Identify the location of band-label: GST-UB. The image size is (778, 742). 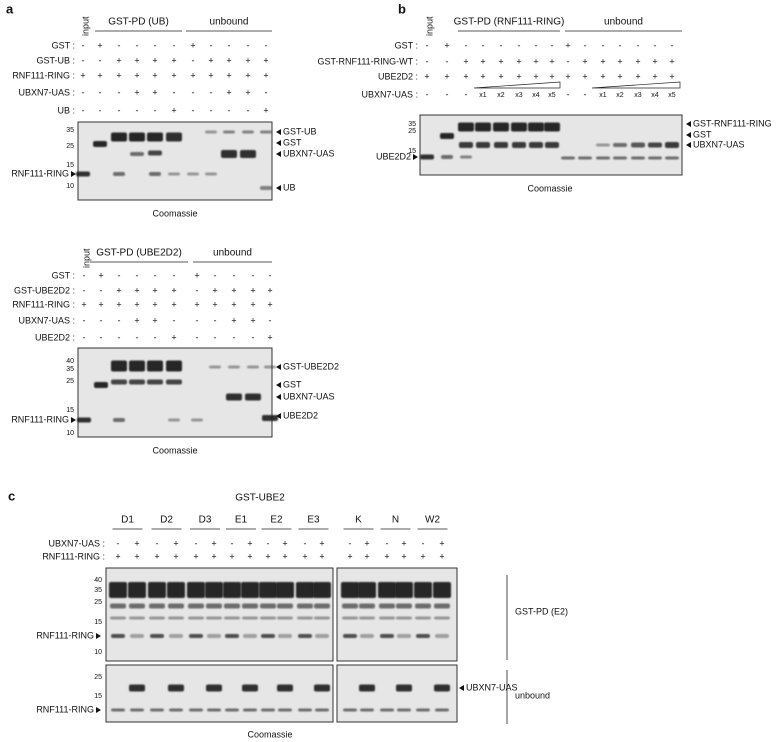
(300, 131).